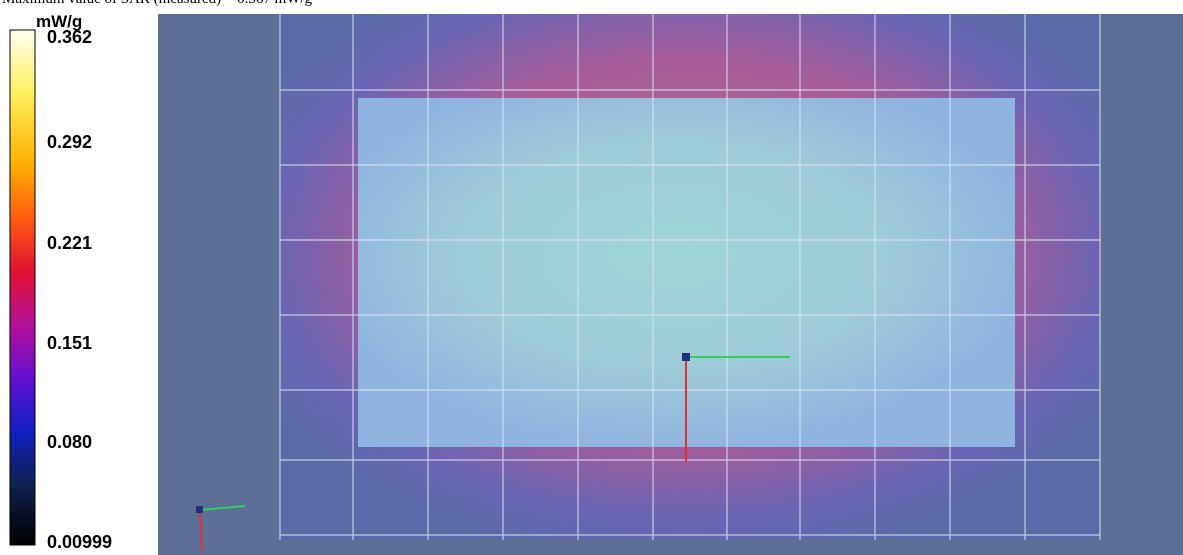 Image resolution: width=1183 pixels, height=555 pixels. I want to click on colorbar-label: 0.00999, so click(80, 542).